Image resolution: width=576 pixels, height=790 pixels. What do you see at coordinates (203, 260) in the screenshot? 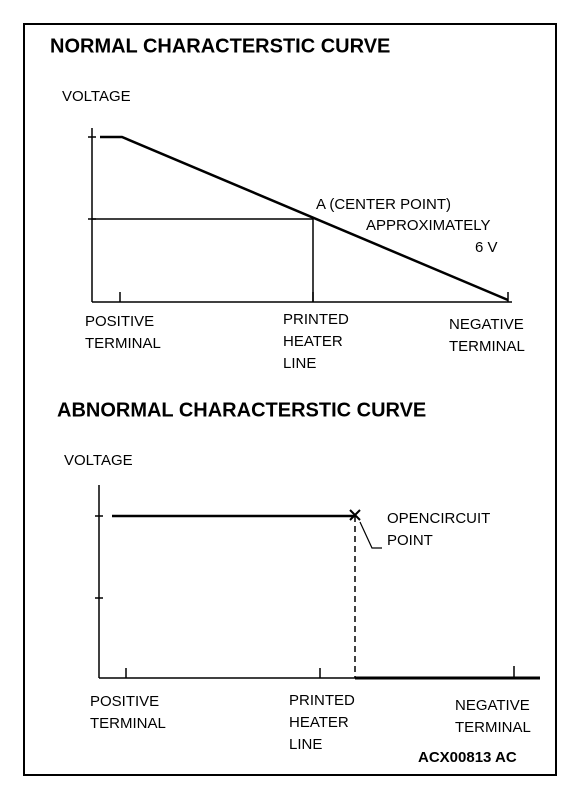
I see `center-guide` at bounding box center [203, 260].